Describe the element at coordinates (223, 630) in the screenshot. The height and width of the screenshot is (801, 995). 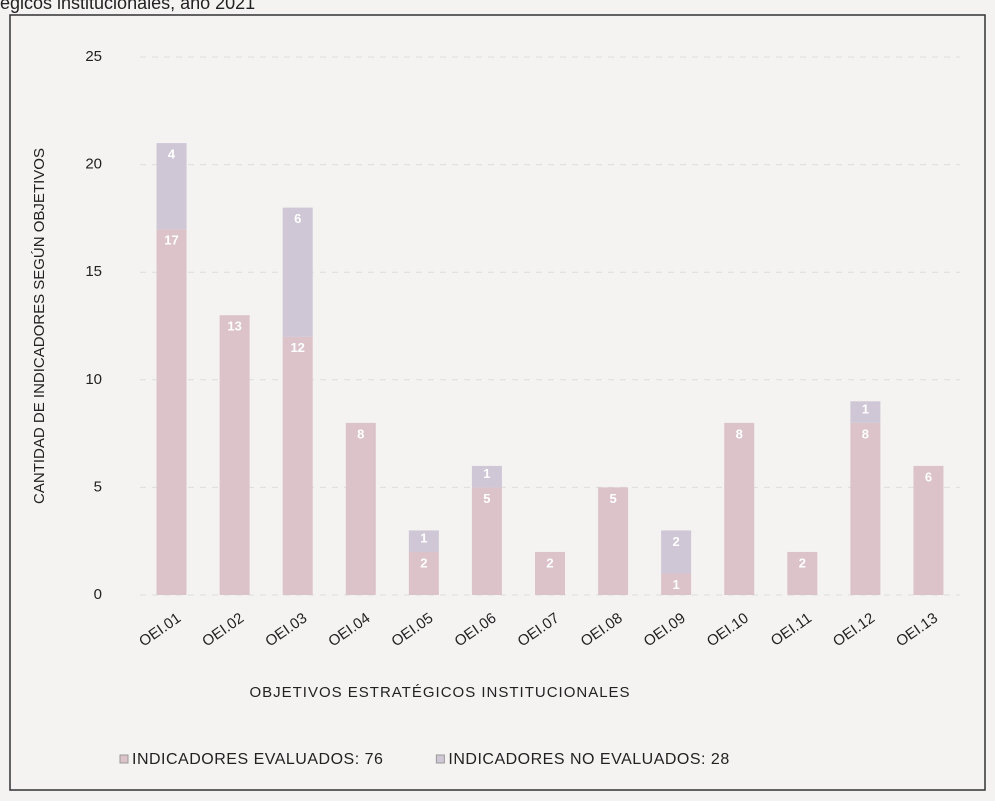
I see `x-tick-label: OEI.02` at that location.